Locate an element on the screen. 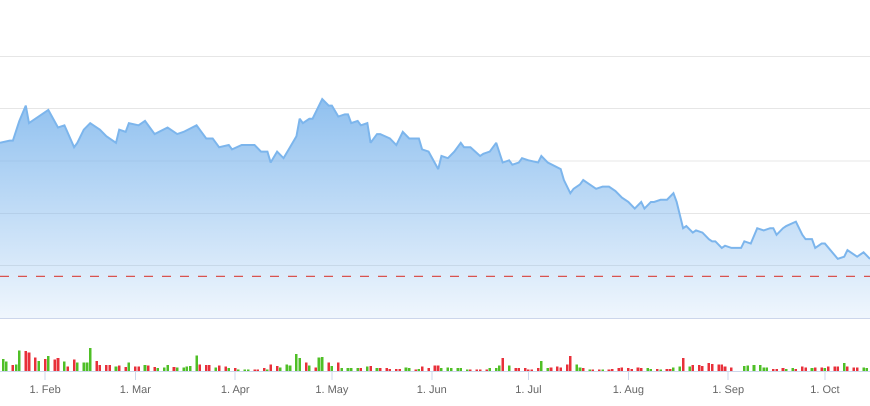  x-tick-label: 1. Oct is located at coordinates (825, 390).